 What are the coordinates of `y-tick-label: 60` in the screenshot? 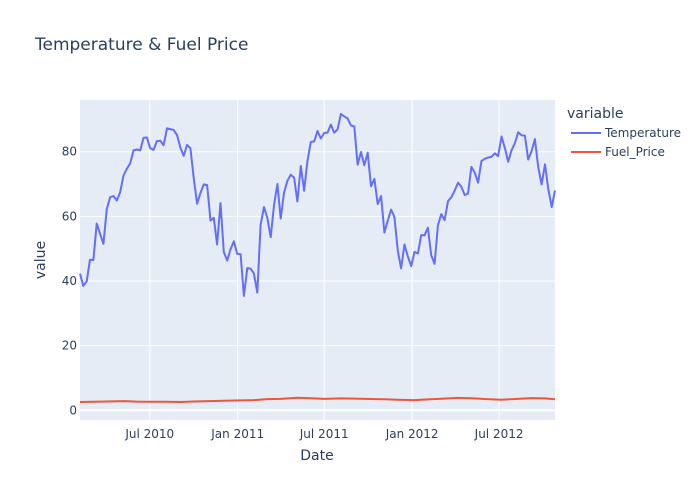 It's located at (69, 216).